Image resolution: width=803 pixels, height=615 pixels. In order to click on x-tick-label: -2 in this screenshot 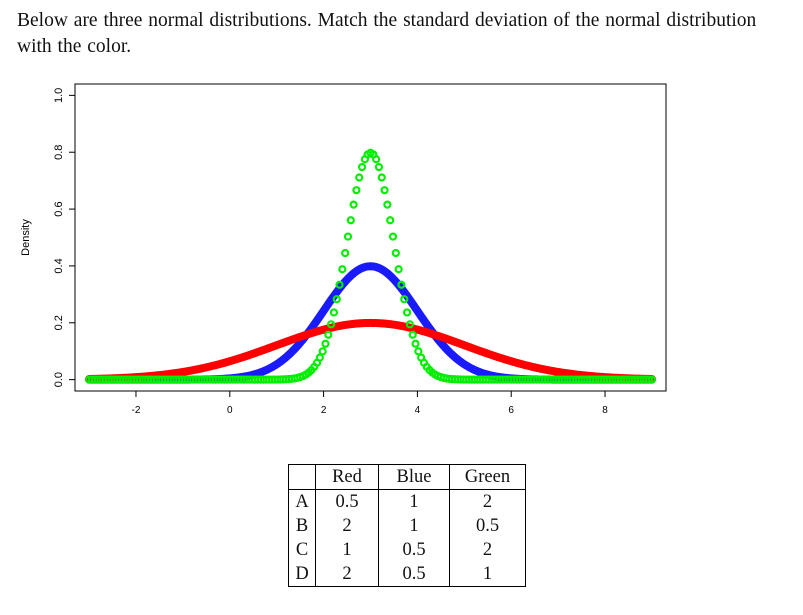, I will do `click(136, 410)`.